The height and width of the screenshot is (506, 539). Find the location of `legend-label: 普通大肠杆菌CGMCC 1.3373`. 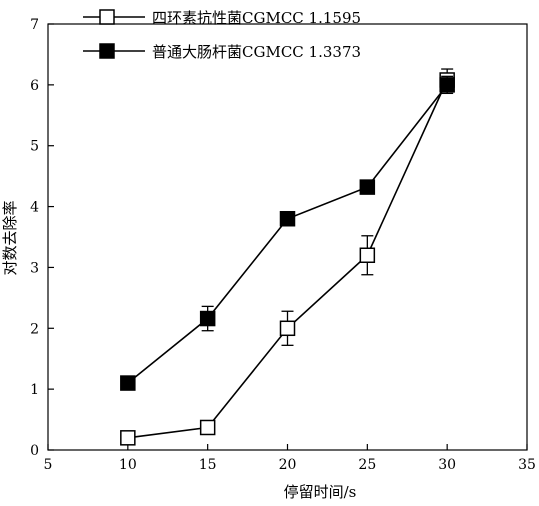

legend-label: 普通大肠杆菌CGMCC 1.3373 is located at coordinates (256, 52).